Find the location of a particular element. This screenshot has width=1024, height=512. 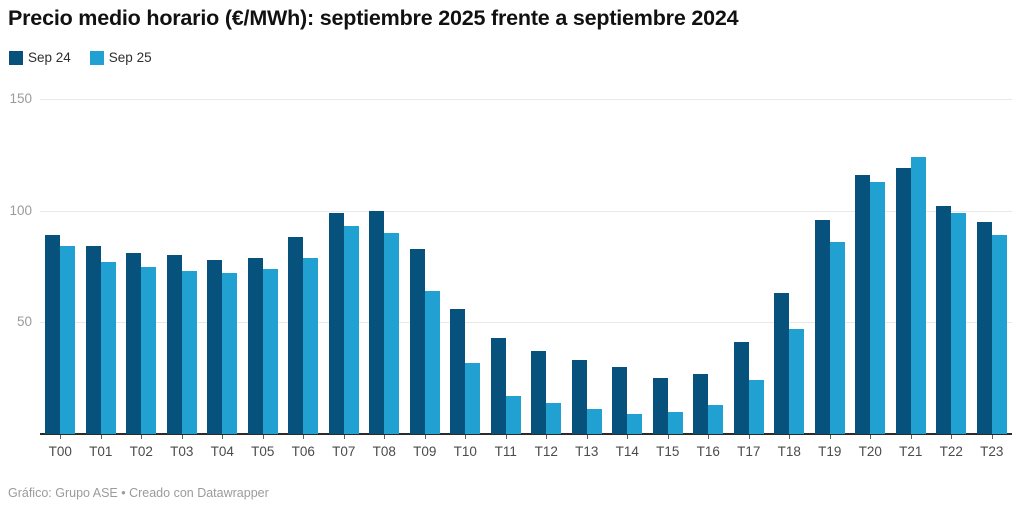

x-tick-label-t20: T20 is located at coordinates (870, 451).